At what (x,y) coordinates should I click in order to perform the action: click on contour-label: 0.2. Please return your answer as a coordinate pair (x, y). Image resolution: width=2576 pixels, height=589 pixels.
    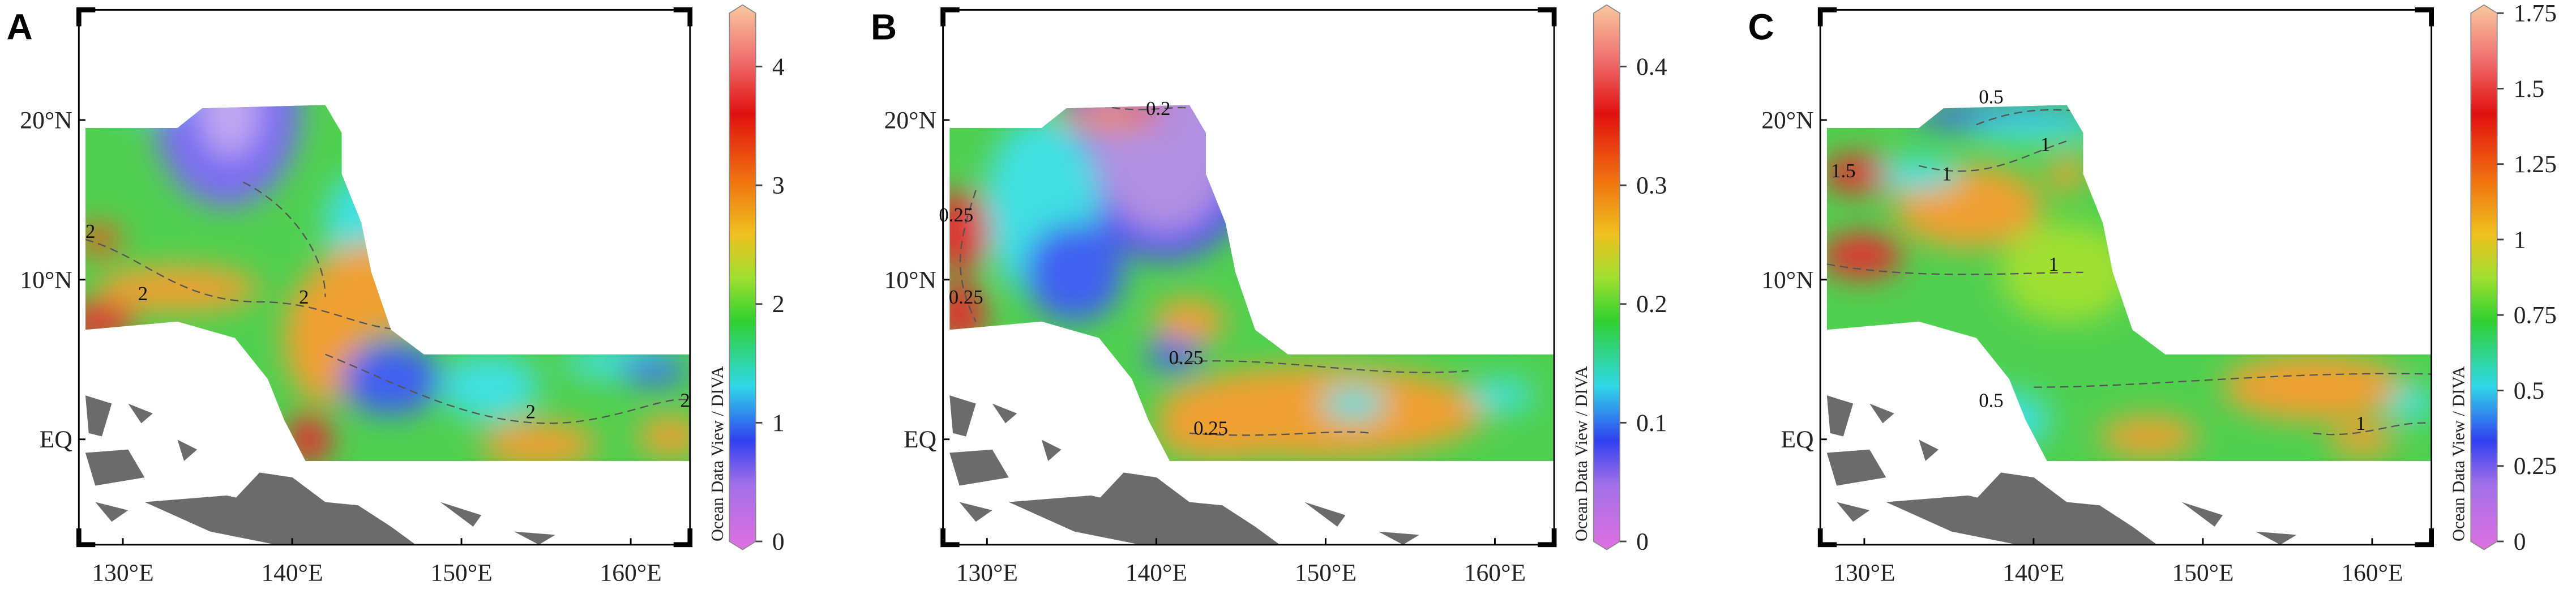
    Looking at the image, I should click on (1158, 108).